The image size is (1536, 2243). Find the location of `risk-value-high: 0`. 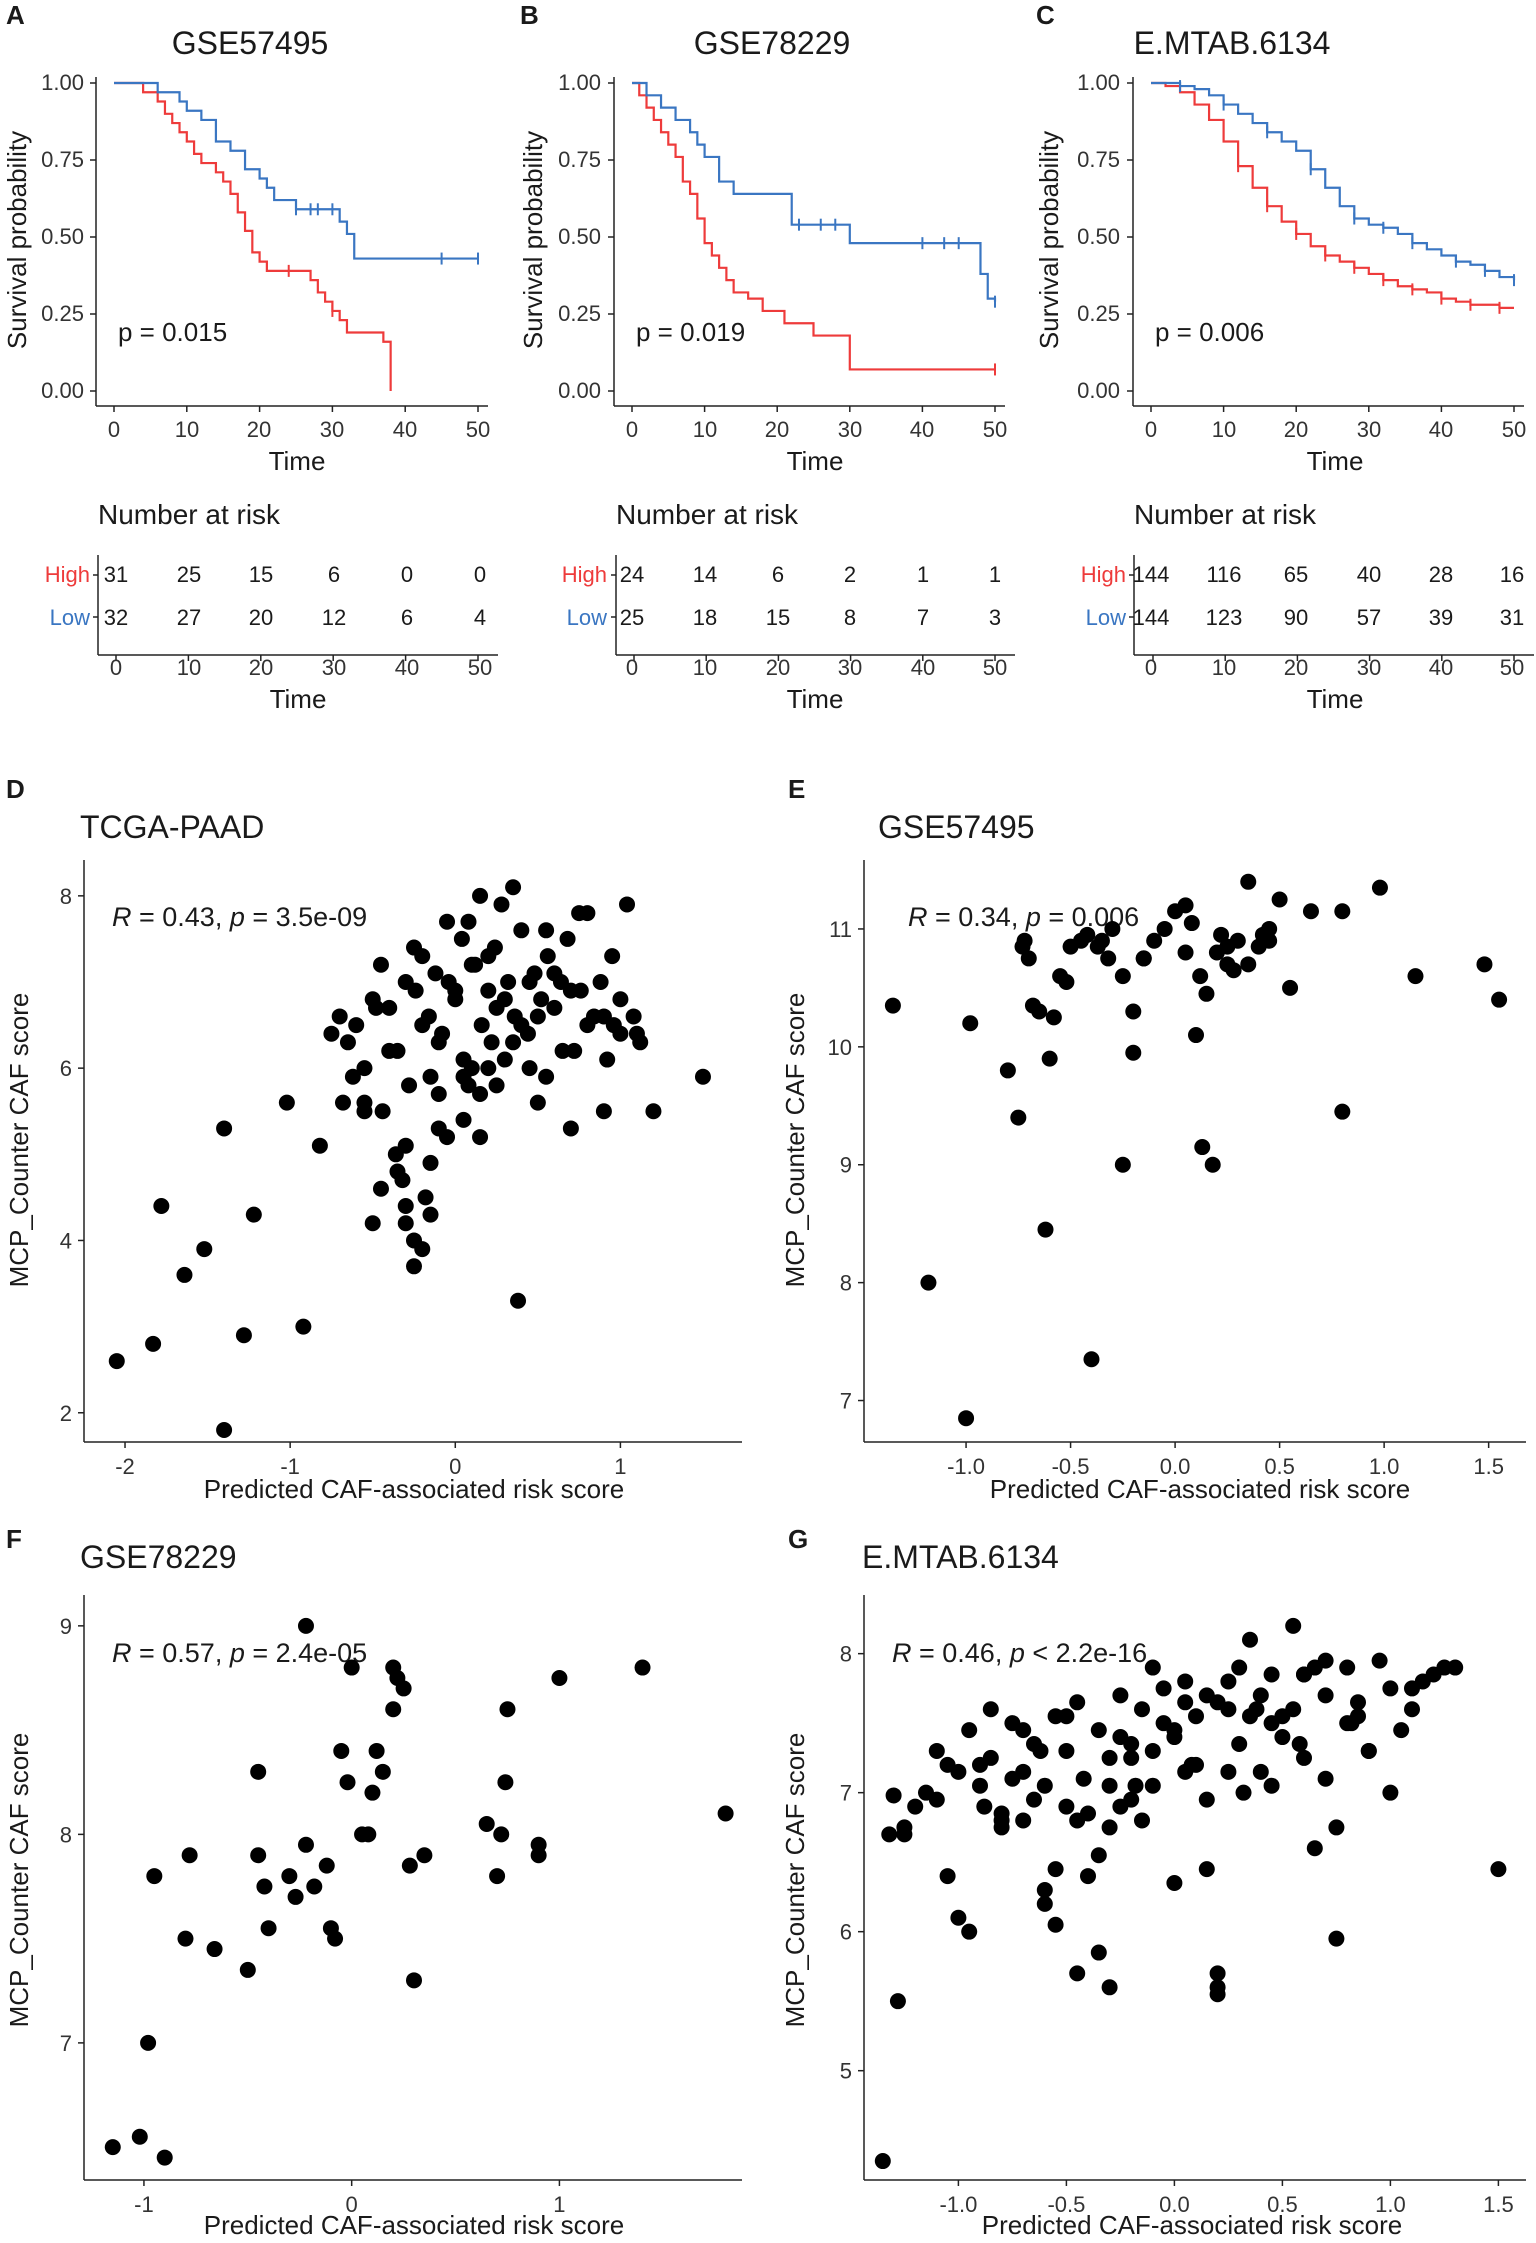

risk-value-high: 0 is located at coordinates (480, 574).